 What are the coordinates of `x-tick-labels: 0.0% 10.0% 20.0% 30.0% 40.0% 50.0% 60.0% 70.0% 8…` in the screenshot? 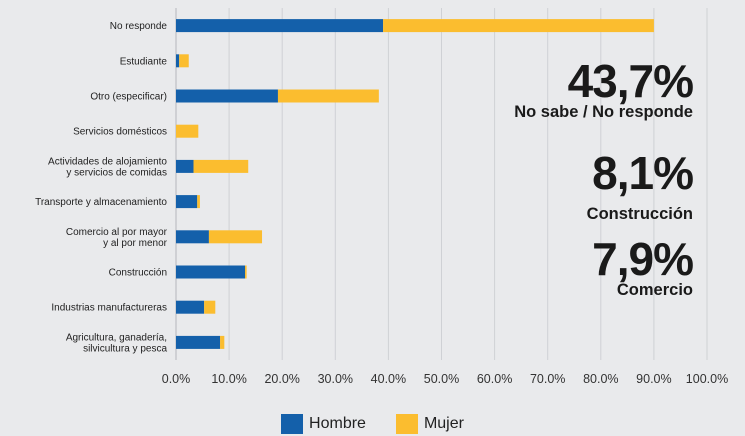 It's located at (445, 379).